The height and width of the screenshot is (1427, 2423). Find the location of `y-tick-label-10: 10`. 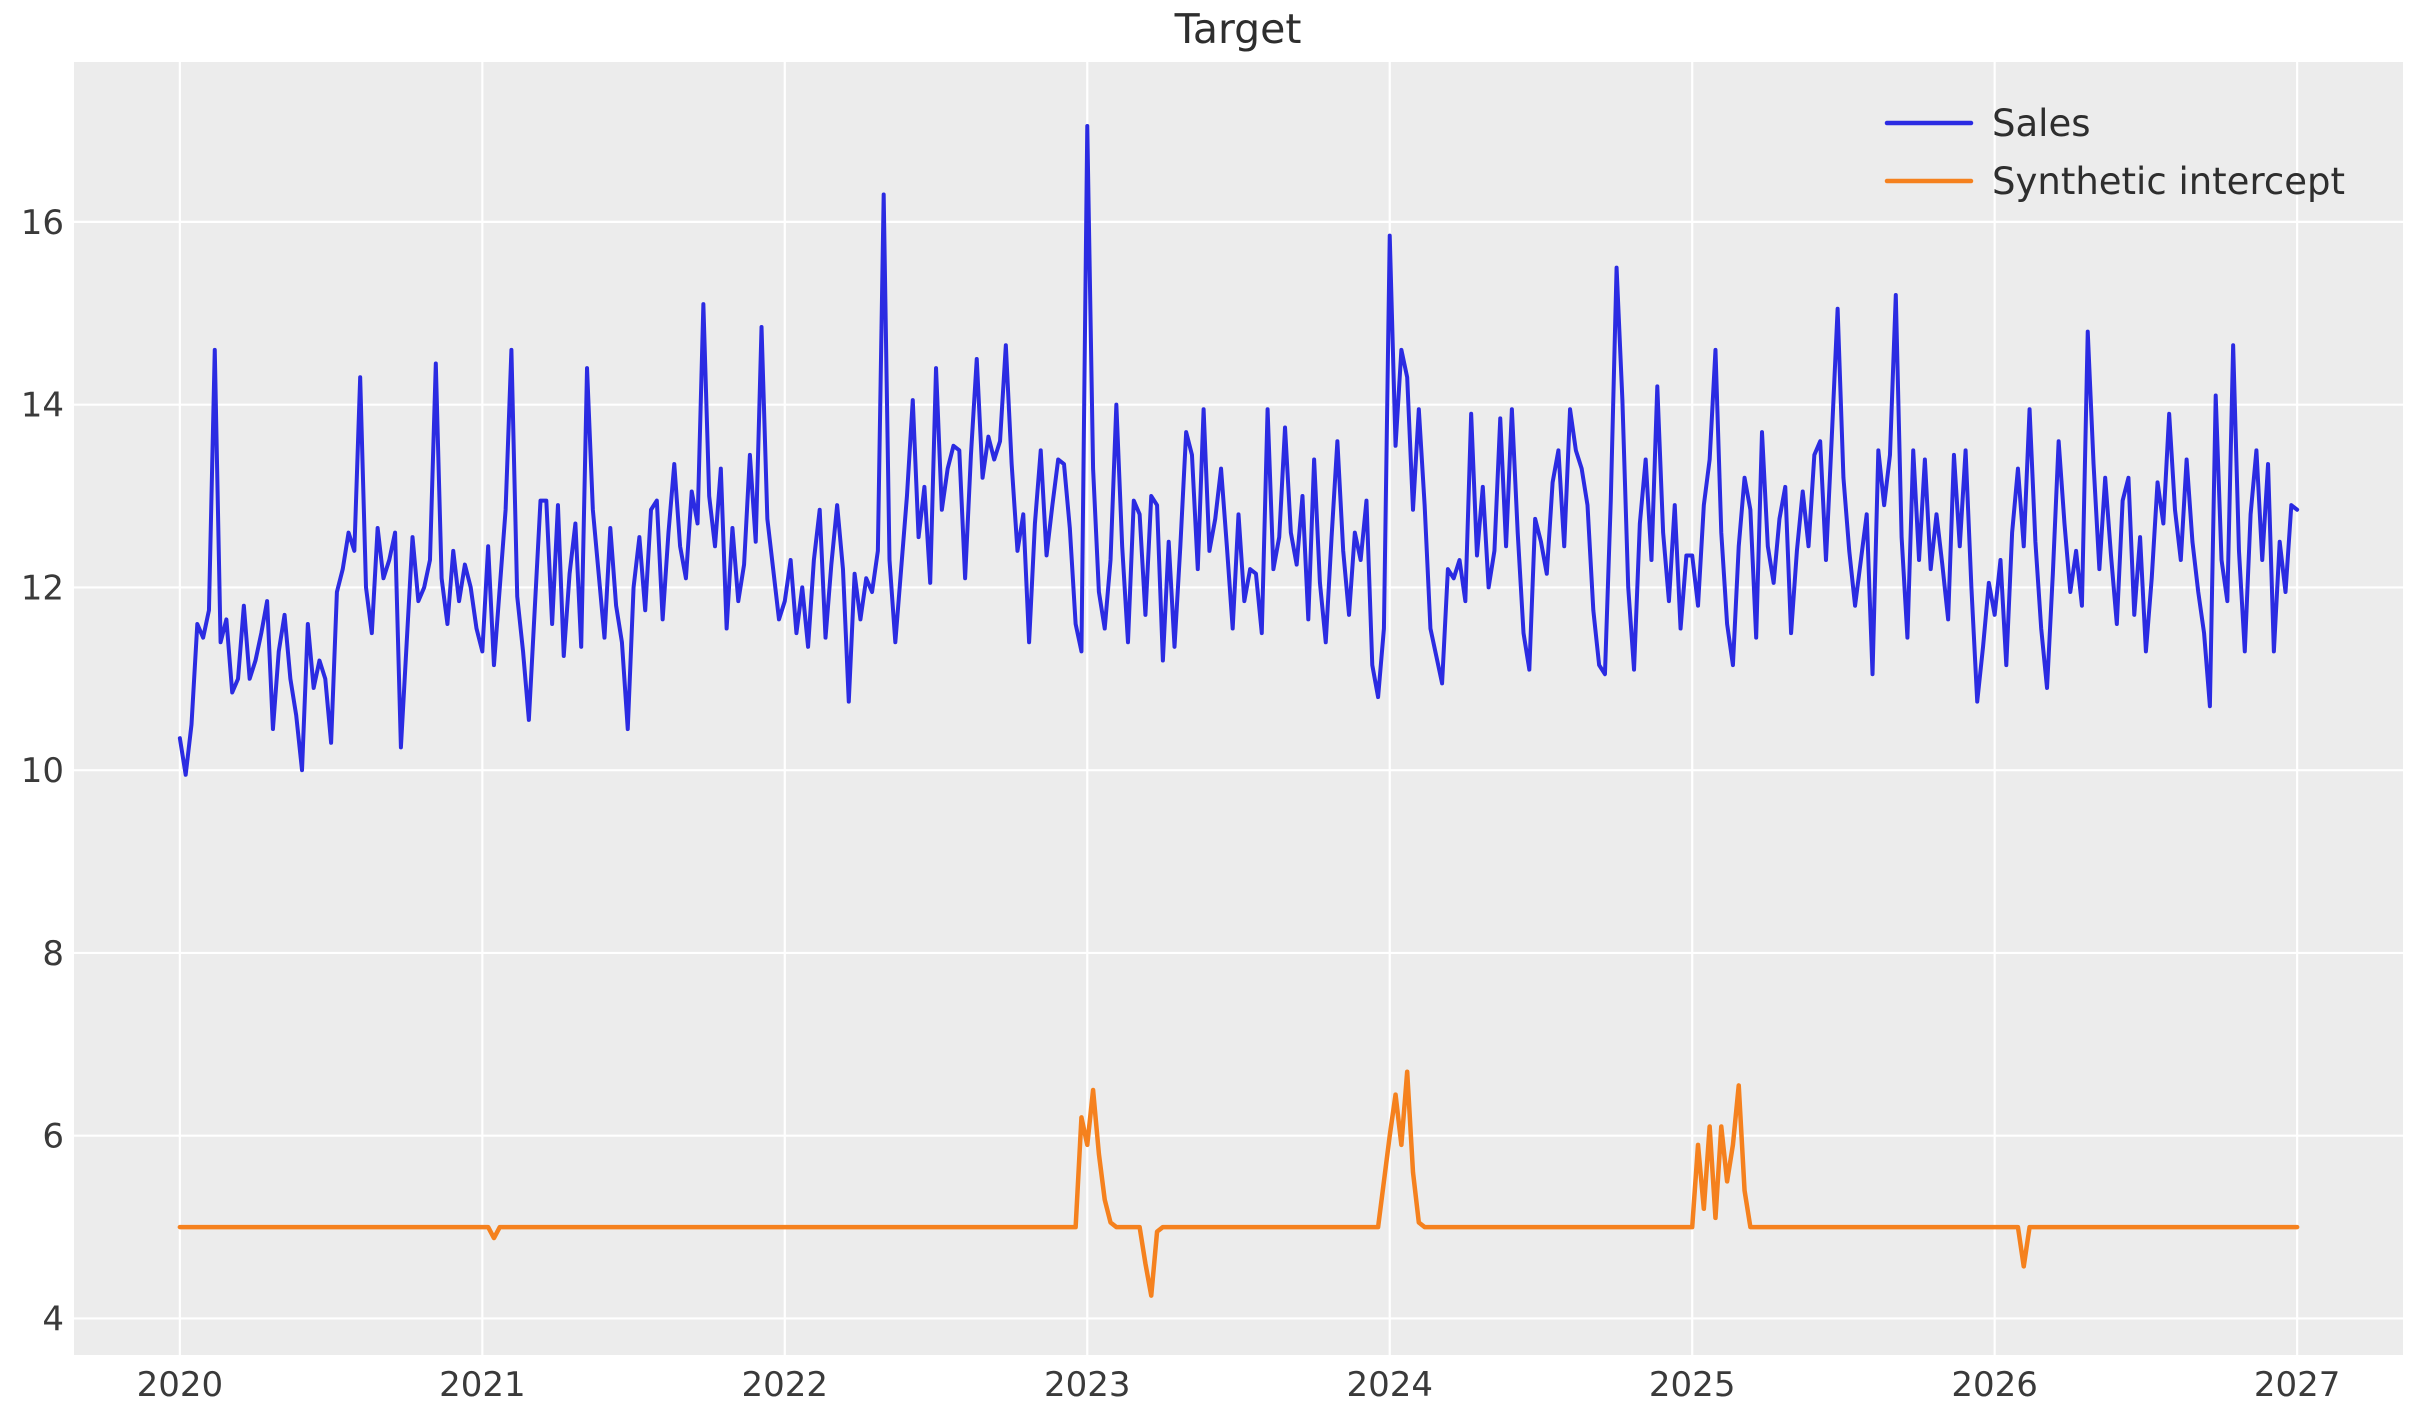

y-tick-label-10: 10 is located at coordinates (42, 771).